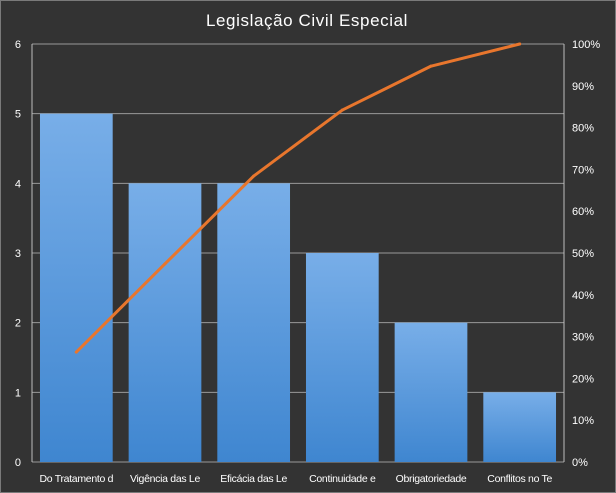 Image resolution: width=616 pixels, height=493 pixels. What do you see at coordinates (580, 463) in the screenshot?
I see `right-tick-label: 0%` at bounding box center [580, 463].